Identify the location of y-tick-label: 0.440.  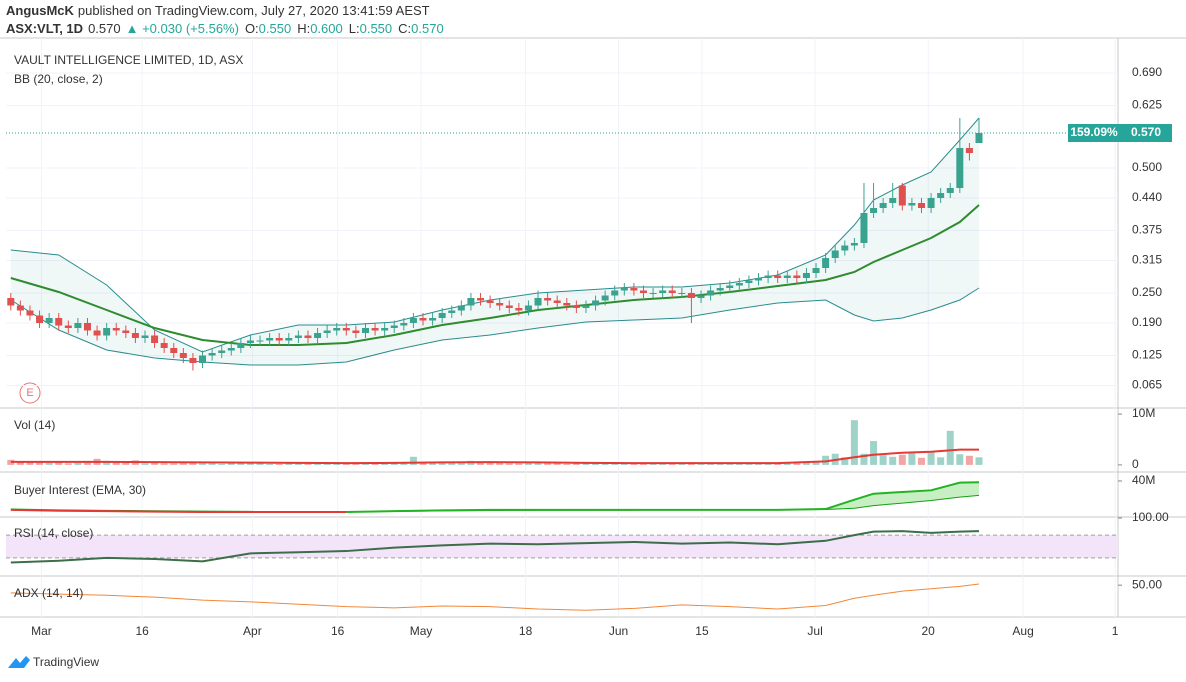
(1147, 197).